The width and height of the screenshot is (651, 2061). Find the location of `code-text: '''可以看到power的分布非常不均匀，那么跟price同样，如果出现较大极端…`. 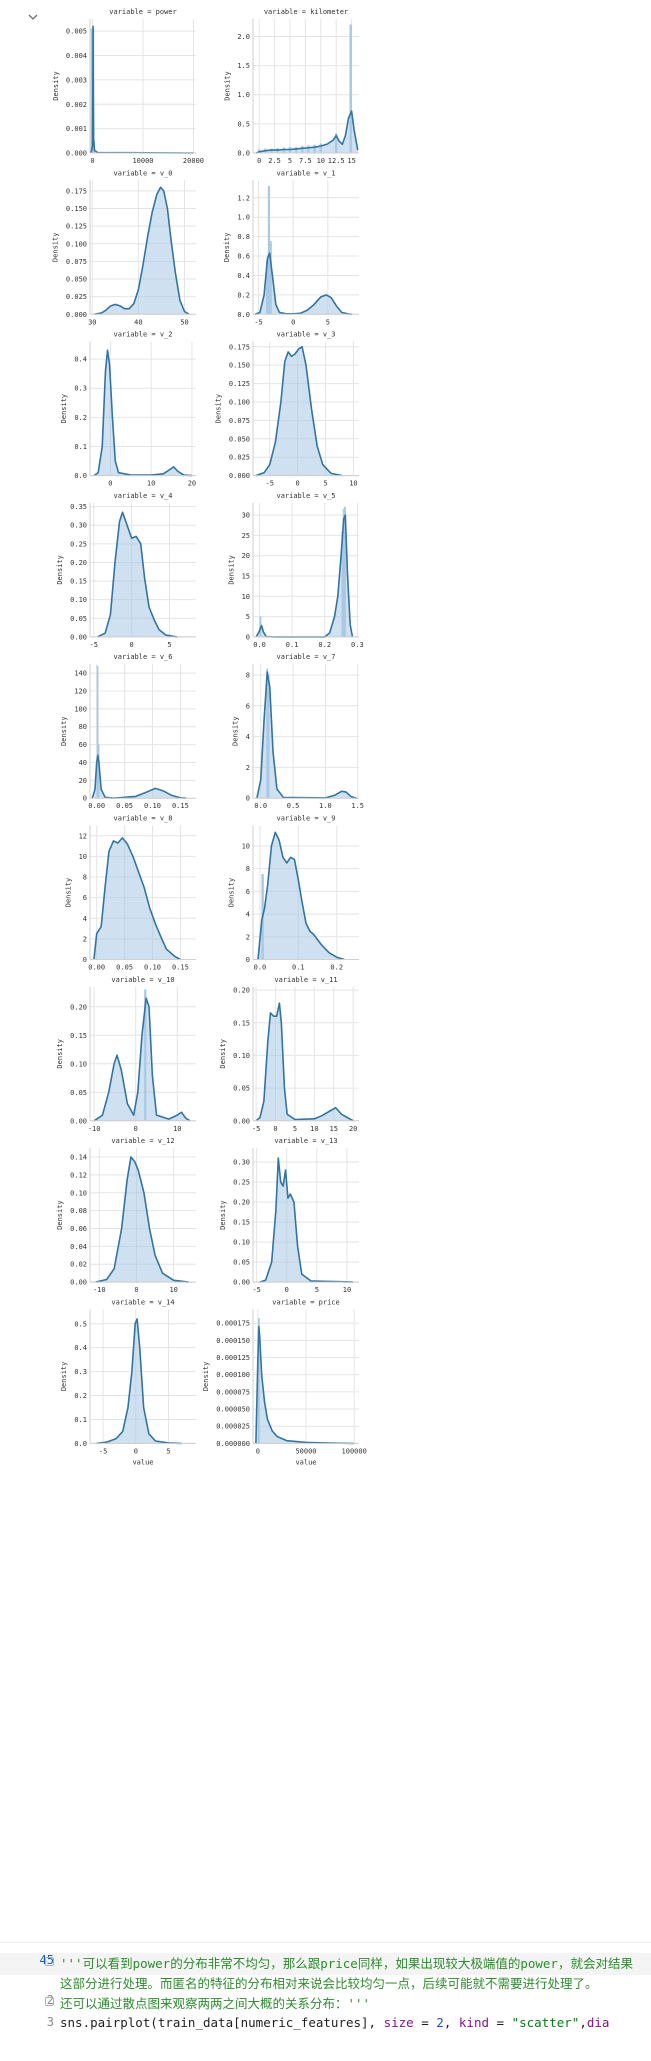

code-text: '''可以看到power的分布非常不均匀，那么跟price同样，如果出现较大极端… is located at coordinates (346, 1962).